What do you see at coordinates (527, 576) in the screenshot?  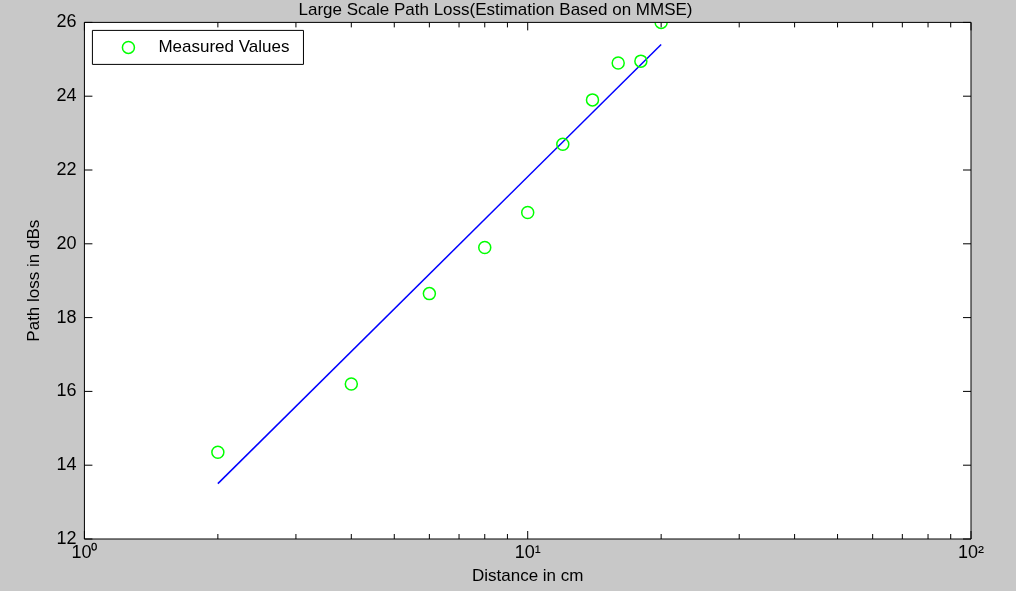 I see `x-axis-title: Distance in cm` at bounding box center [527, 576].